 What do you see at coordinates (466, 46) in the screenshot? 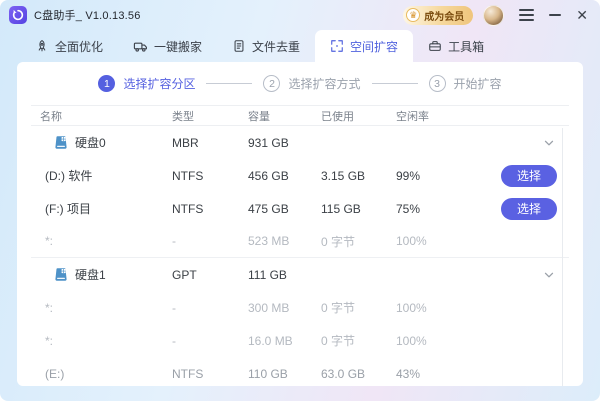
I see `tab-label: 工具箱` at bounding box center [466, 46].